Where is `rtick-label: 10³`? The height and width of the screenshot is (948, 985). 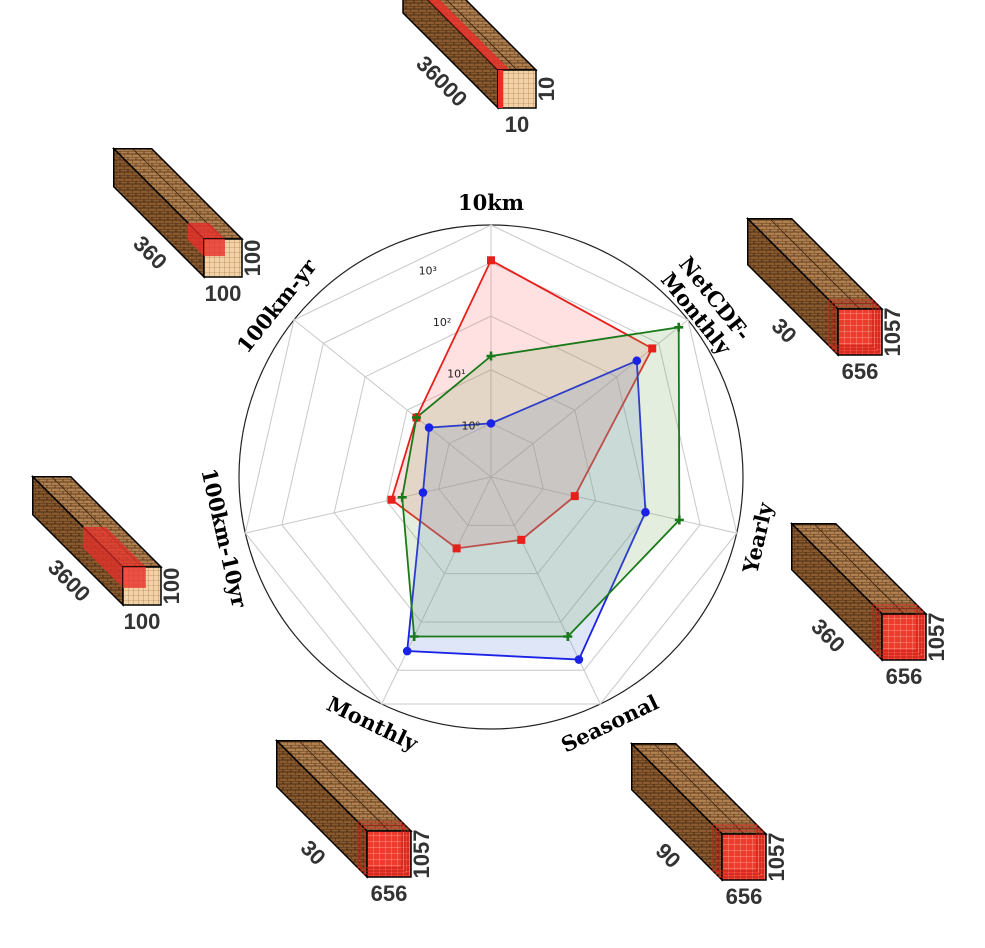
rtick-label: 10³ is located at coordinates (428, 270).